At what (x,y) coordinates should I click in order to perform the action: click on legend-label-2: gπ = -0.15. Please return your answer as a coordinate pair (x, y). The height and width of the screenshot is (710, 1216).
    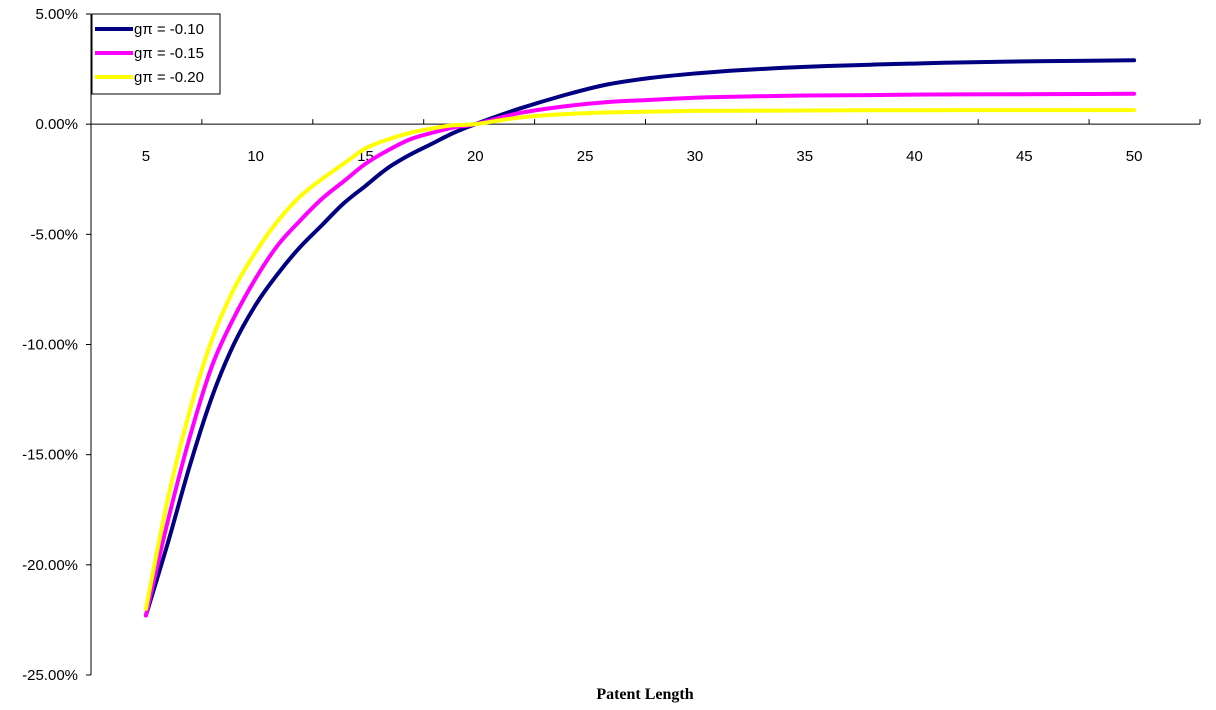
    Looking at the image, I should click on (169, 53).